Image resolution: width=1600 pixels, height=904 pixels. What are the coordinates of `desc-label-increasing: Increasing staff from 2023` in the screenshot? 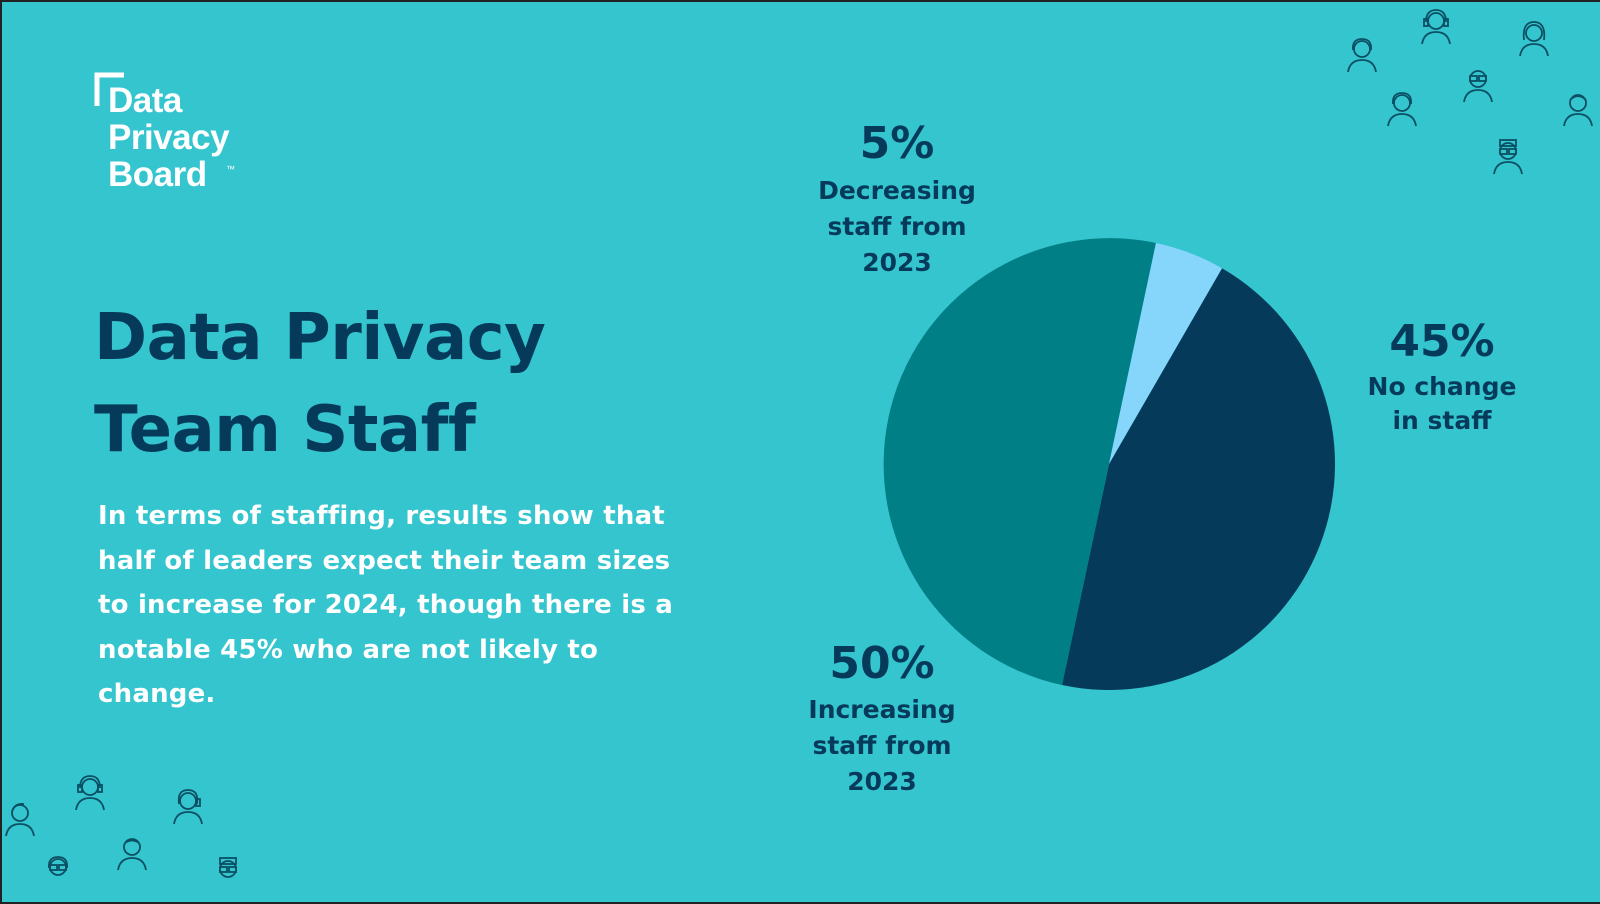 It's located at (882, 745).